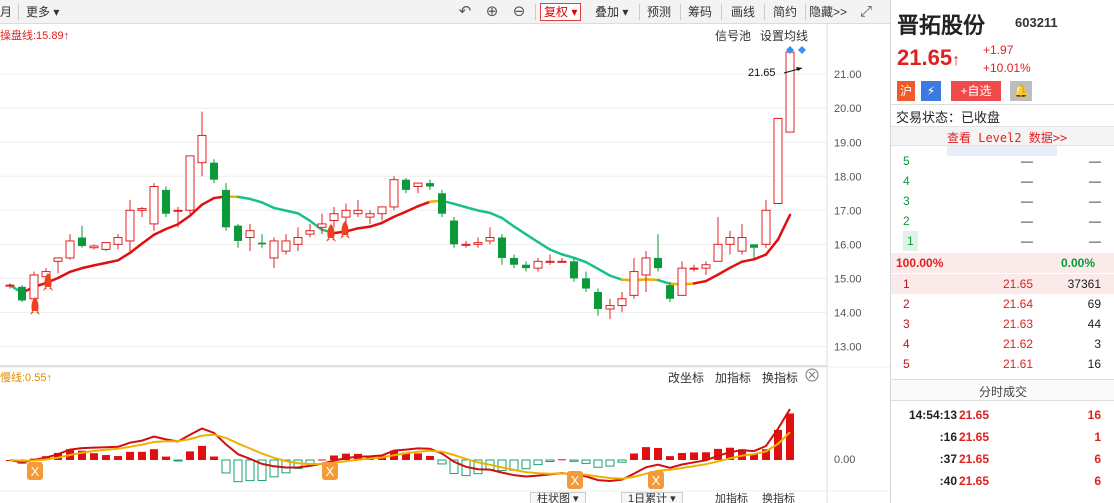 This screenshot has width=1114, height=503. I want to click on bottom-add-indicator: 加指标, so click(731, 498).